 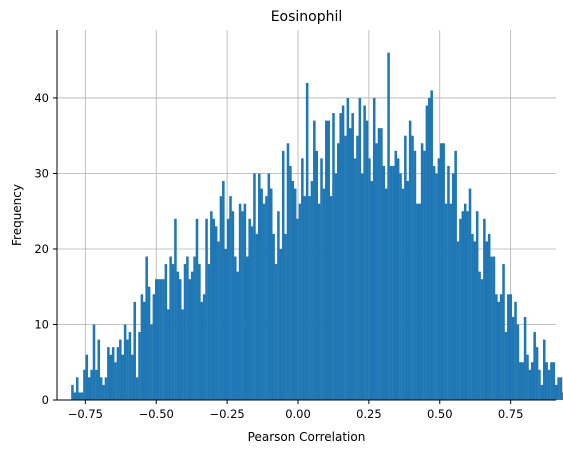 I want to click on x-tick-label: −0.25, so click(x=226, y=414).